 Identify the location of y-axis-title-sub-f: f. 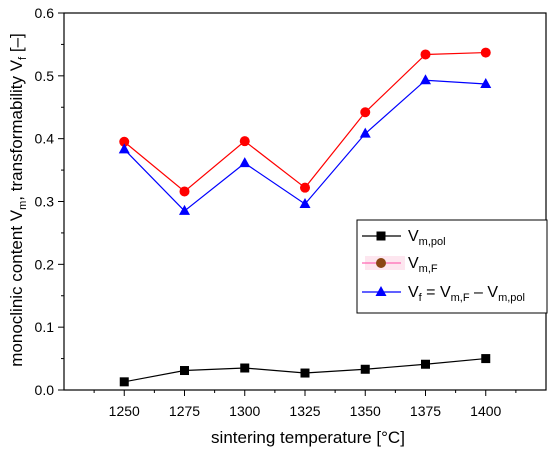
(23, 58).